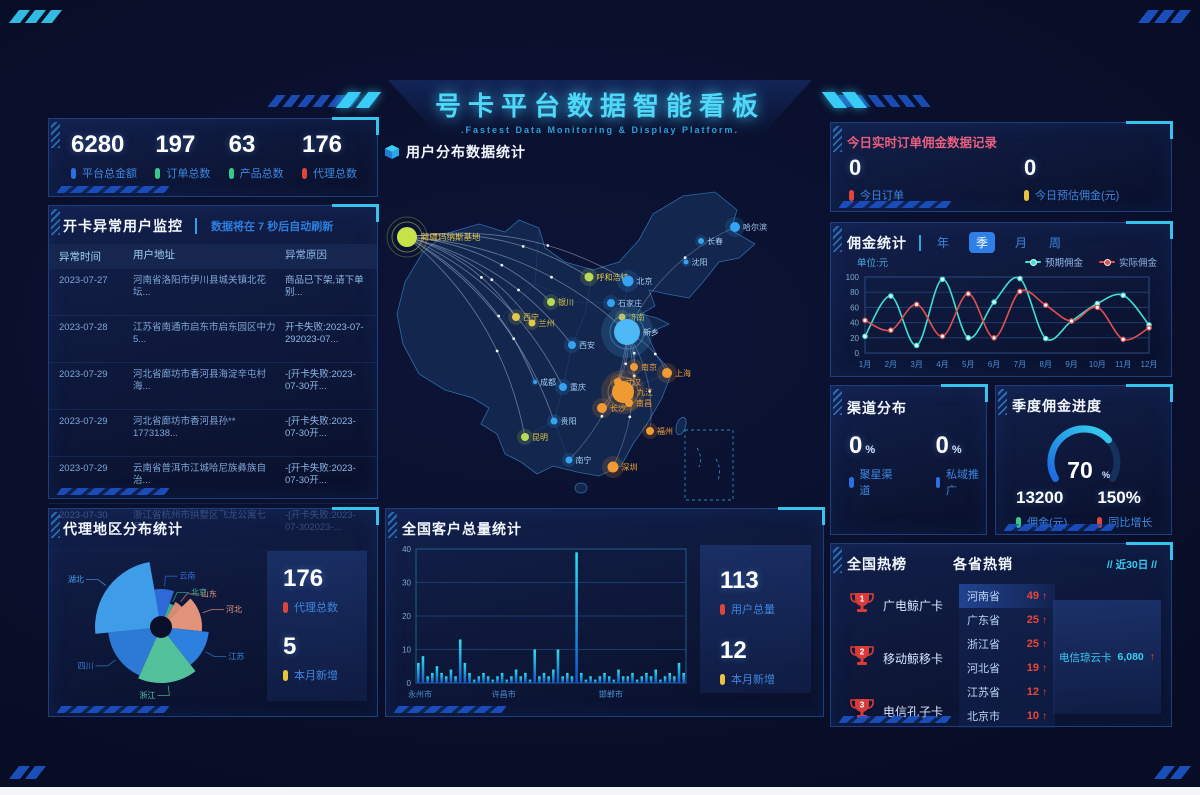  What do you see at coordinates (645, 392) in the screenshot?
I see `map-city-label: 九江` at bounding box center [645, 392].